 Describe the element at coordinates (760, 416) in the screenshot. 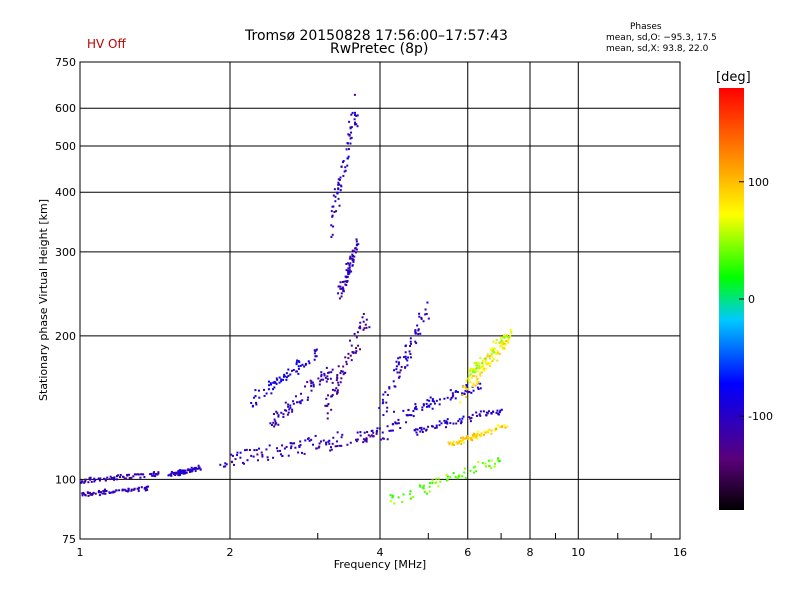

I see `colorbar-tick-label: -100` at that location.